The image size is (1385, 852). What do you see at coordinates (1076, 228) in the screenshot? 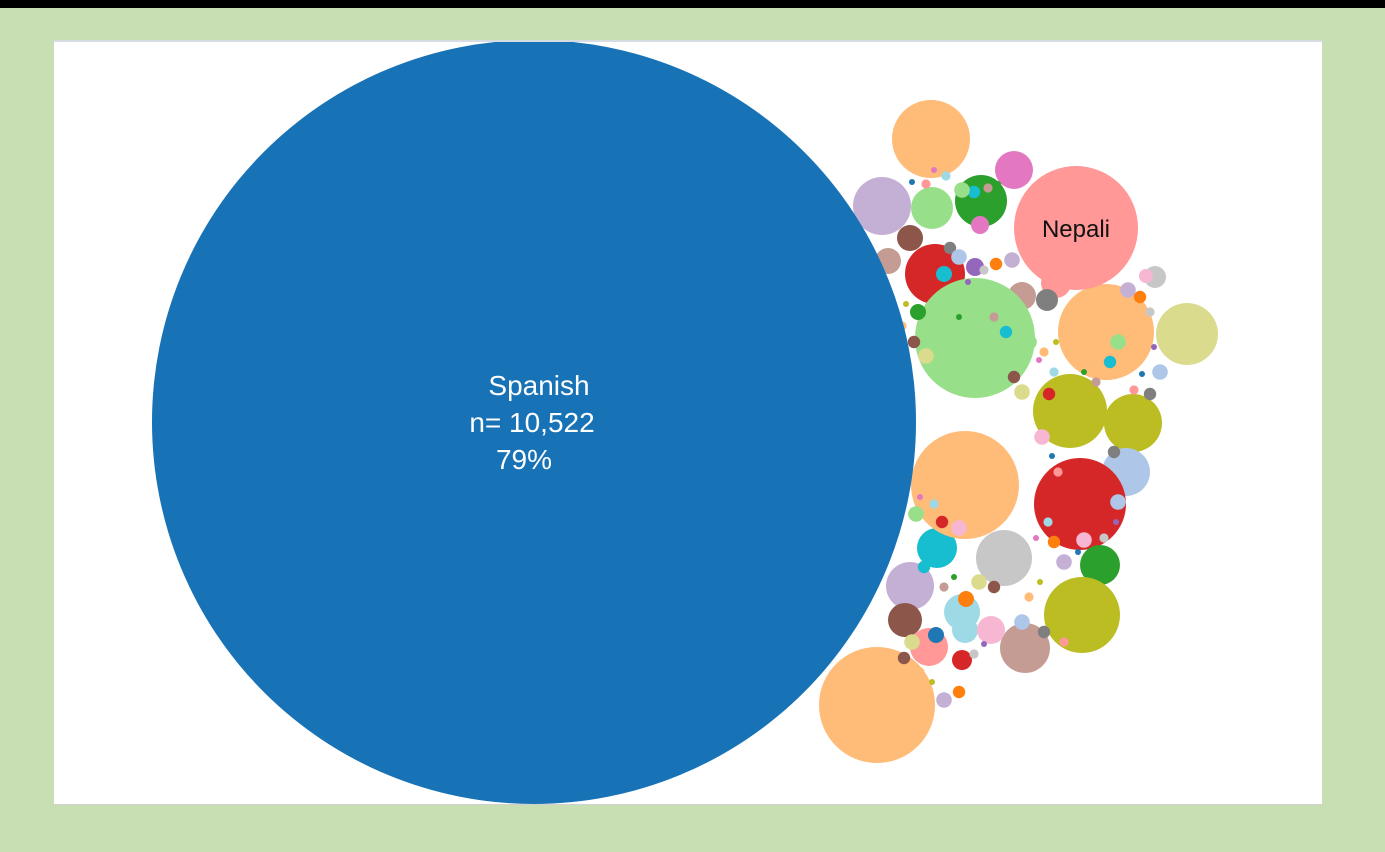
I see `bubble-nepali` at bounding box center [1076, 228].